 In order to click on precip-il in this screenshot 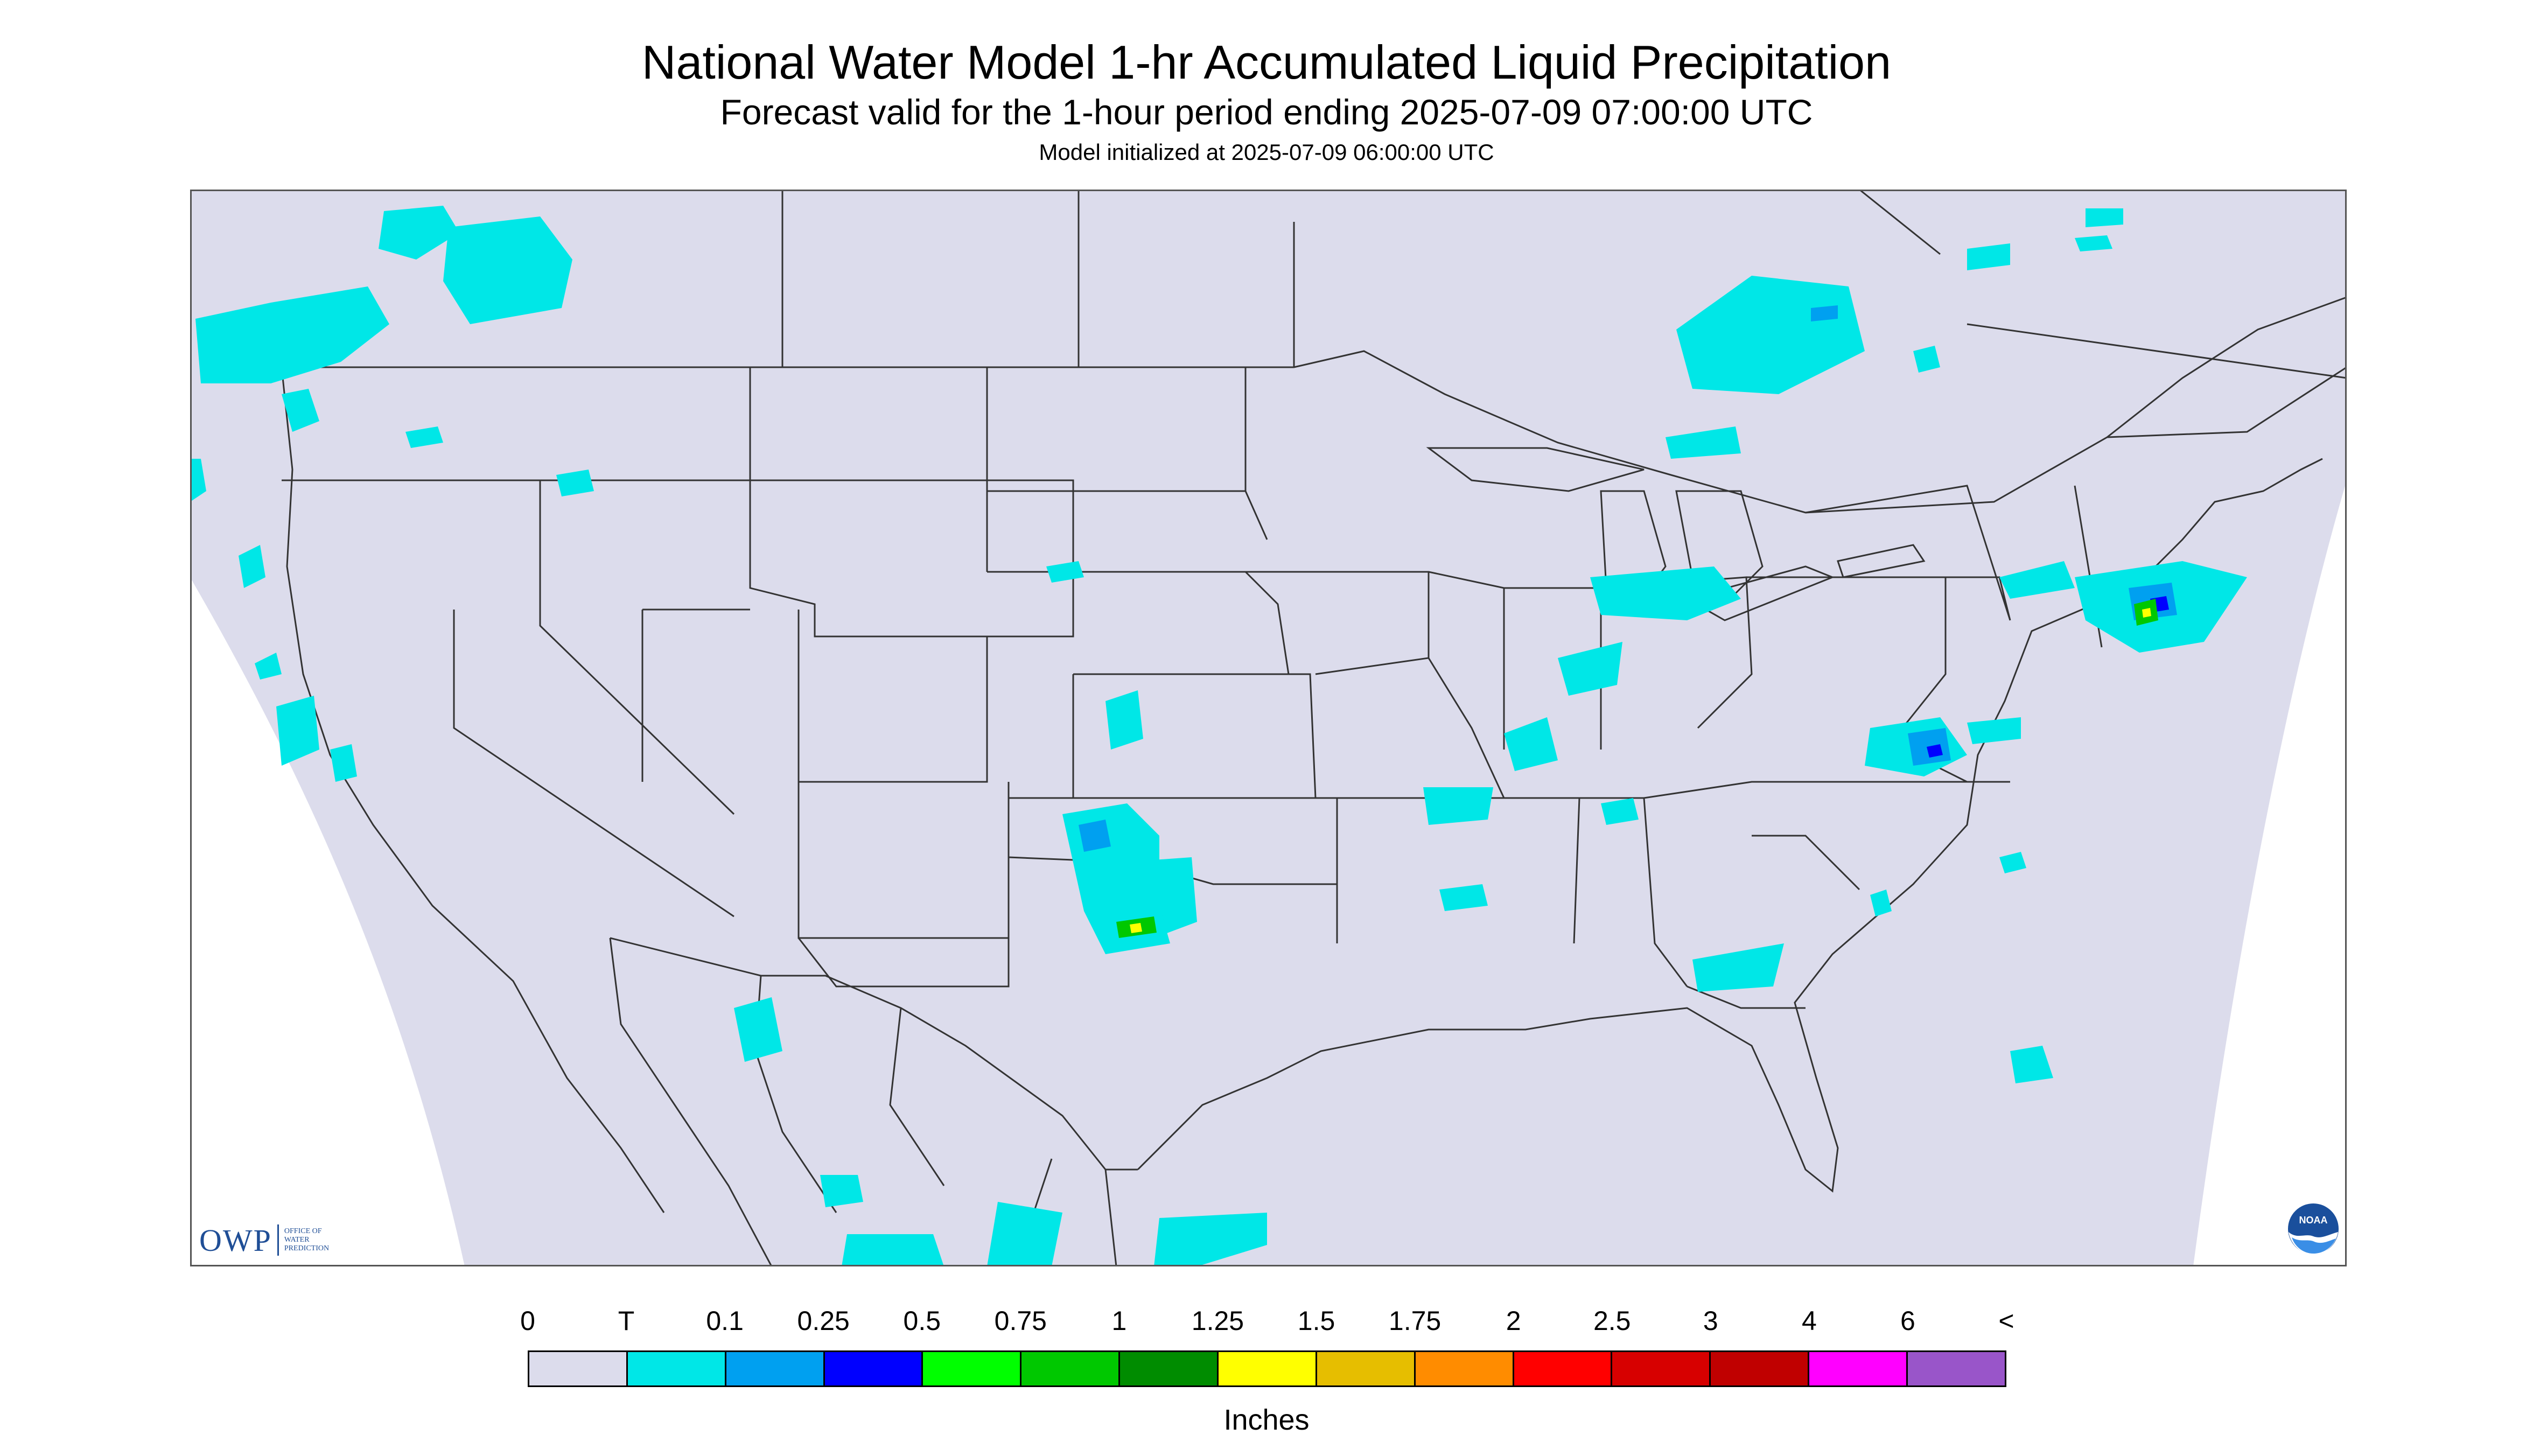, I will do `click(1531, 744)`.